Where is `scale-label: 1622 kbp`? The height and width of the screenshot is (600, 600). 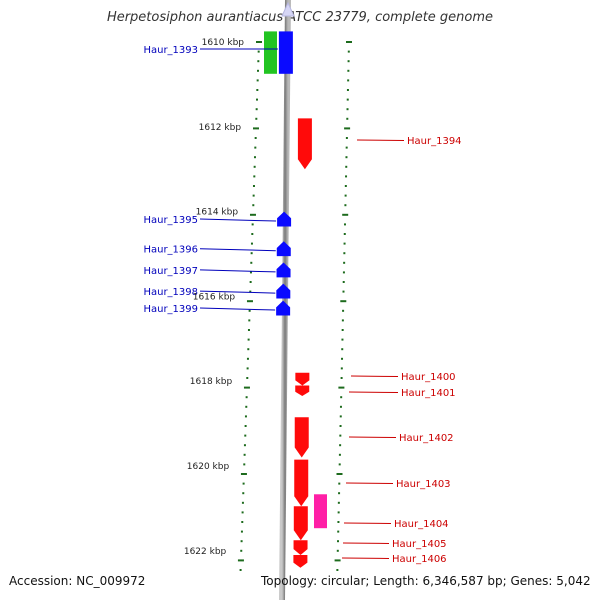
scale-label: 1622 kbp is located at coordinates (205, 552).